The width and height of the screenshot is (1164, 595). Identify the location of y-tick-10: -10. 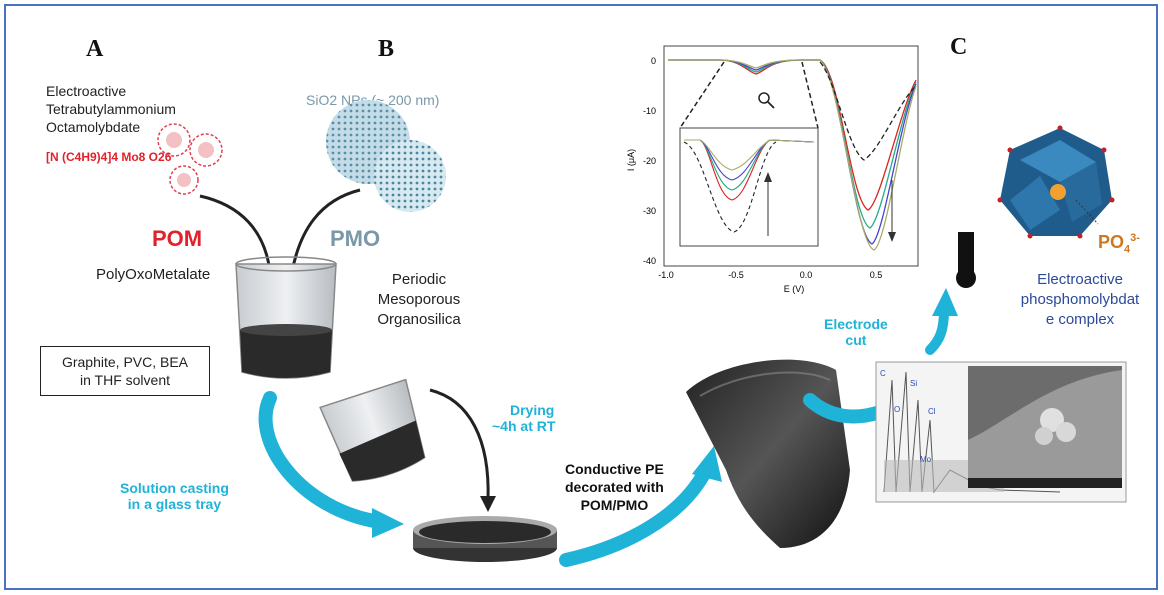
(649, 111).